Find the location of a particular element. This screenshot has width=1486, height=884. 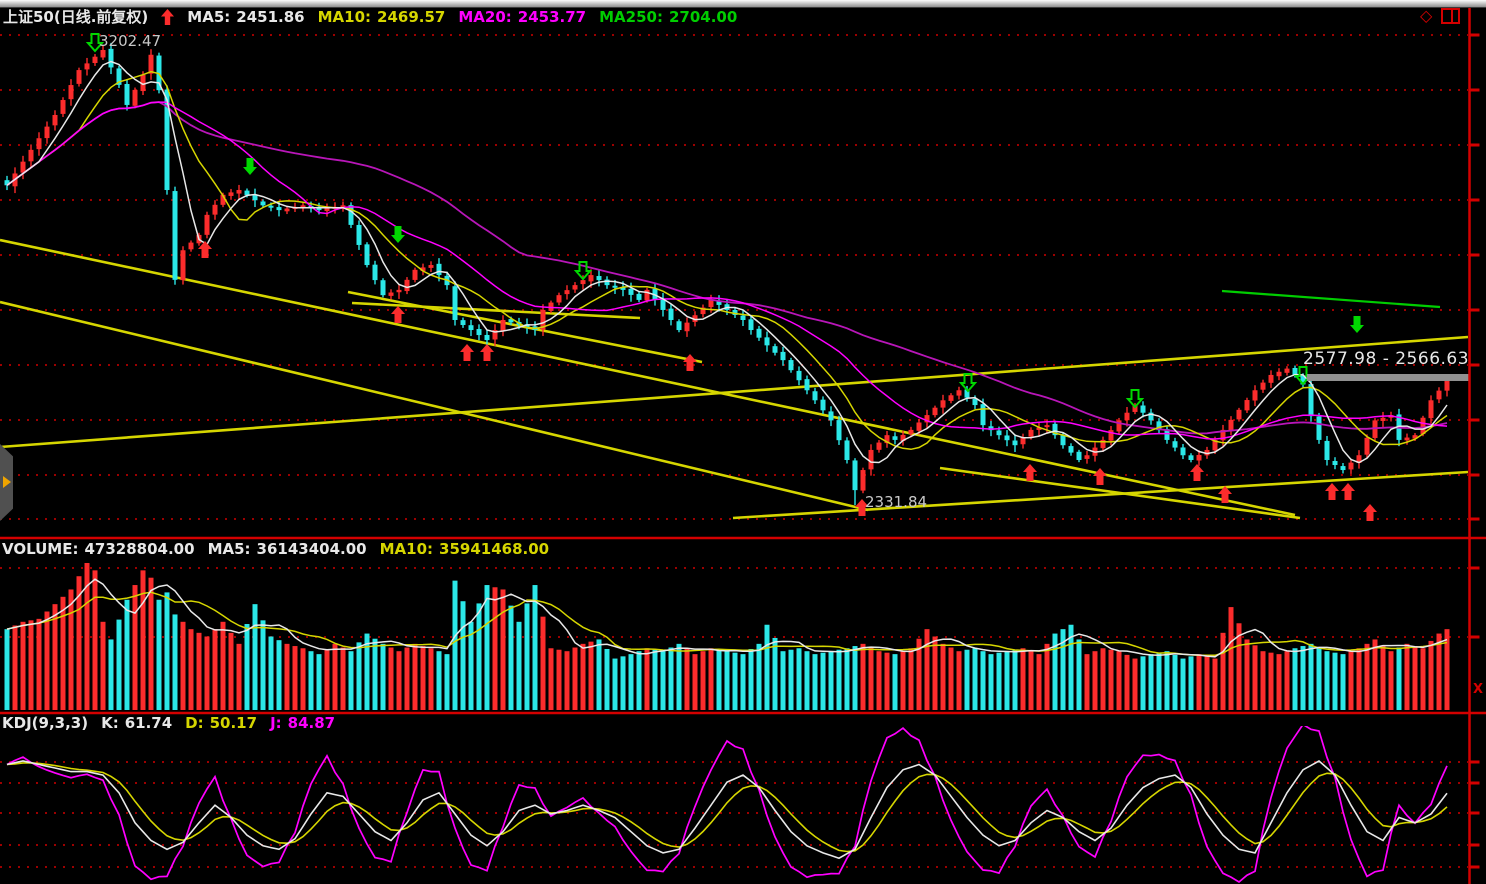

instrument-title: 上证50(日线.前复权) is located at coordinates (76, 17).